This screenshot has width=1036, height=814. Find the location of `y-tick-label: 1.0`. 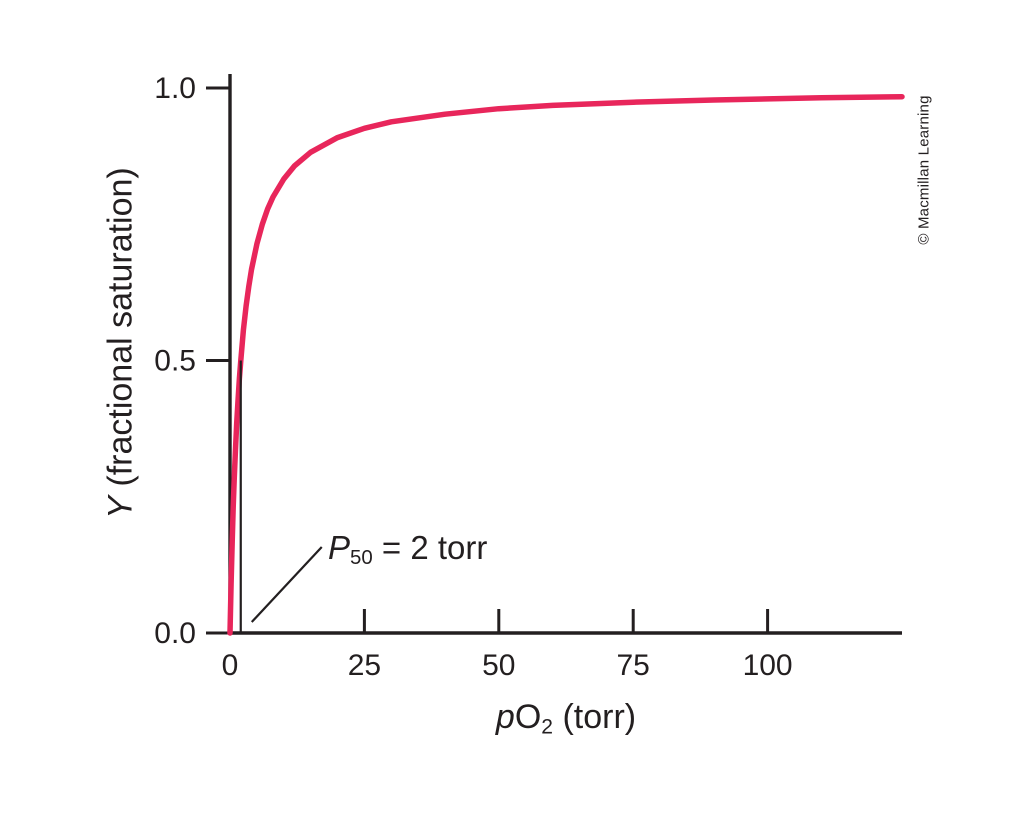

y-tick-label: 1.0 is located at coordinates (175, 88).